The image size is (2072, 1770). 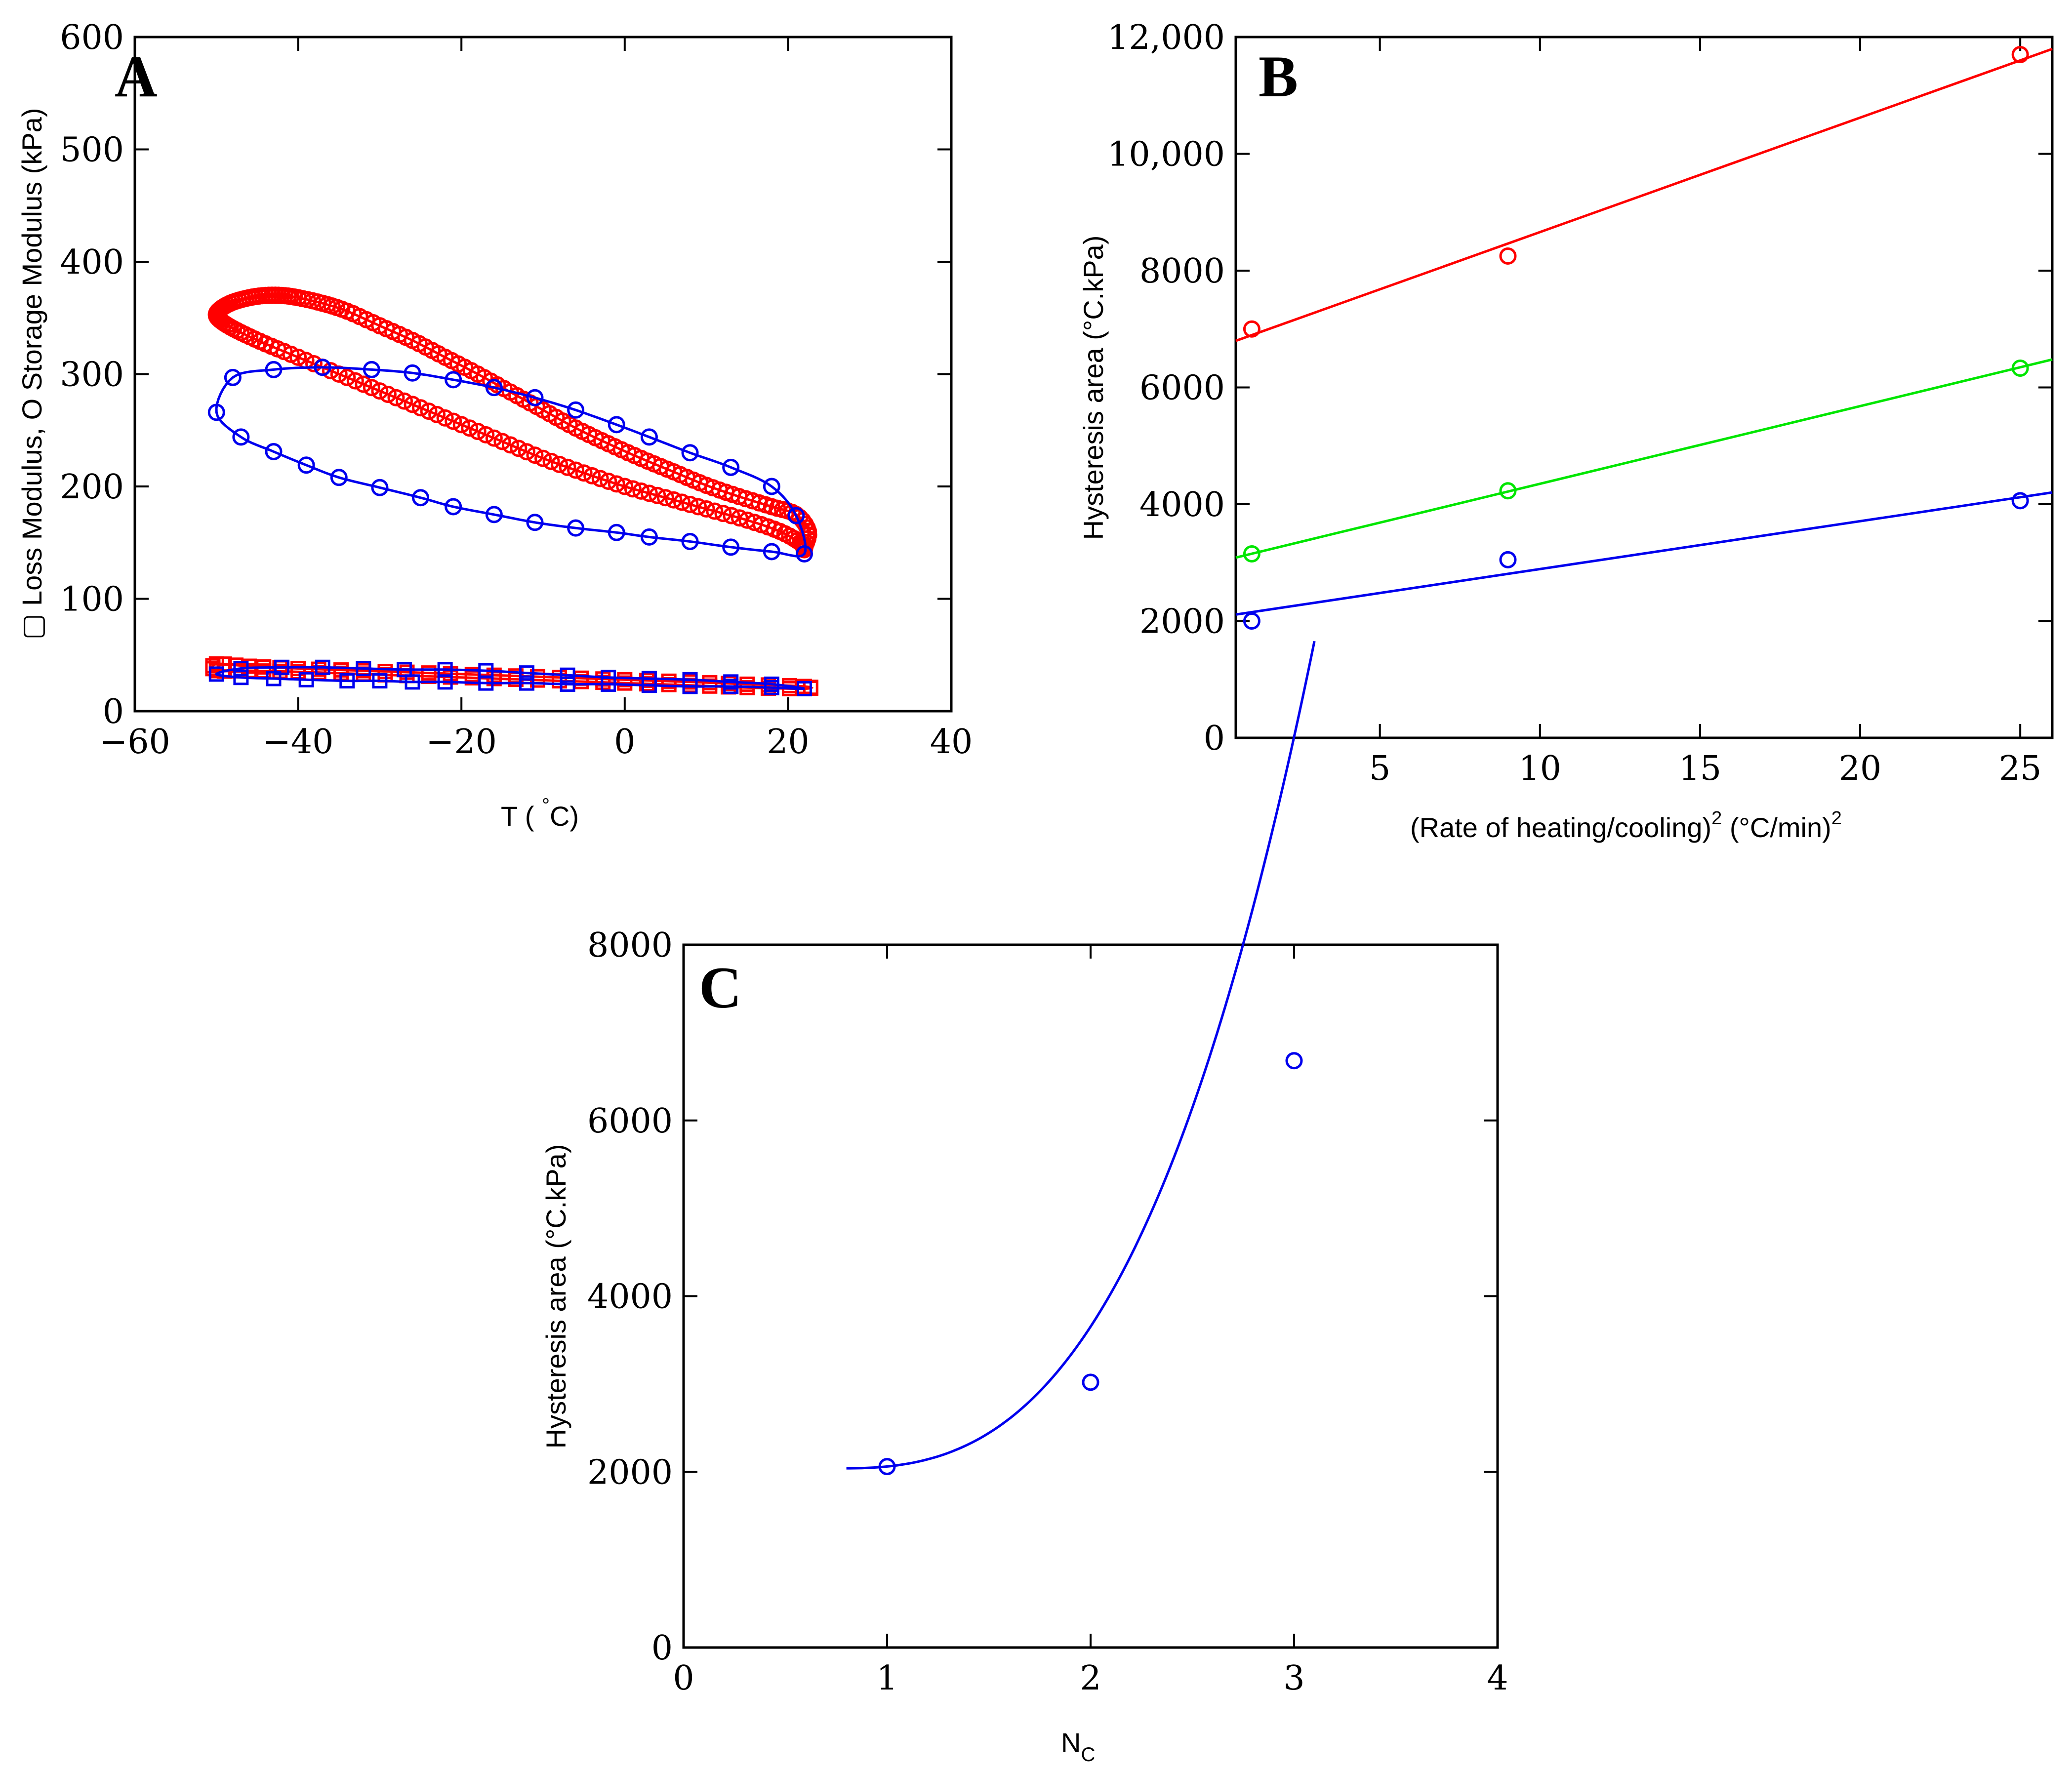 What do you see at coordinates (887, 1678) in the screenshot?
I see `panel-c-x-tick-label: 1` at bounding box center [887, 1678].